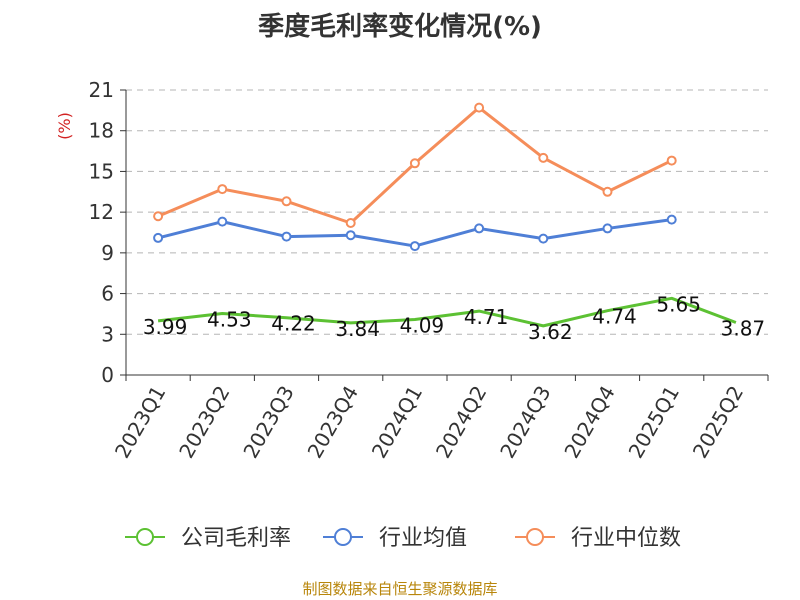  What do you see at coordinates (422, 325) in the screenshot?
I see `data-label: 4.09` at bounding box center [422, 325].